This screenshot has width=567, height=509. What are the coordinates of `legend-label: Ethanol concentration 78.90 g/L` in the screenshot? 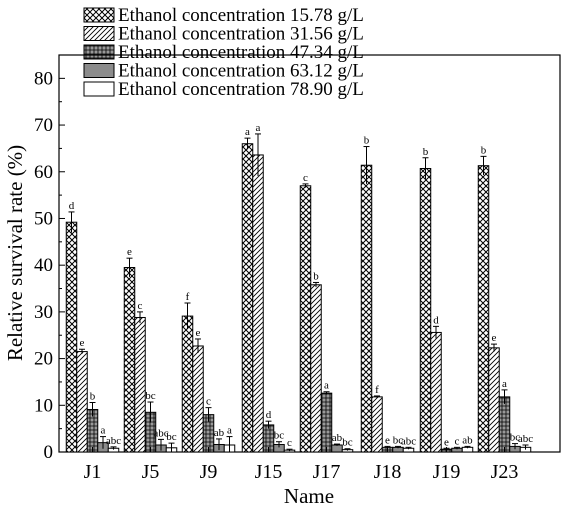 It's located at (241, 89).